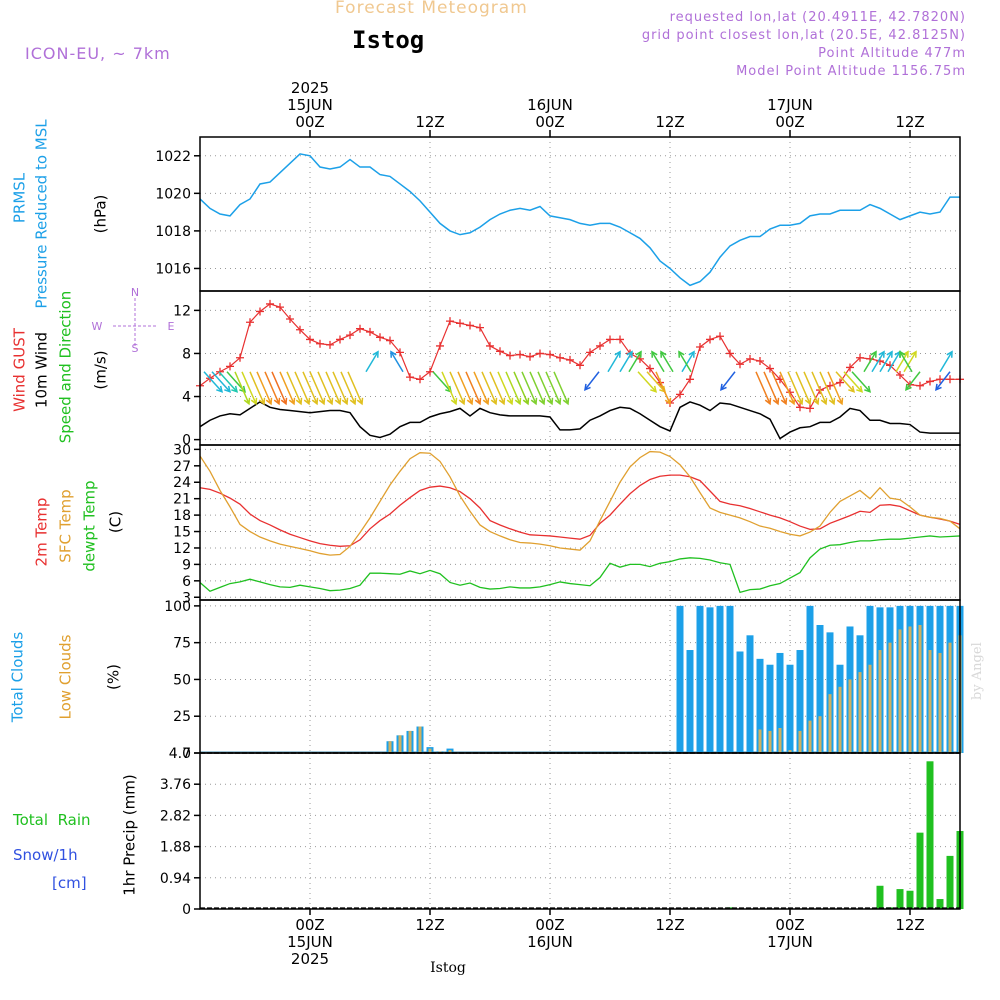  What do you see at coordinates (69, 883) in the screenshot?
I see `snow-unit-label: [cm]` at bounding box center [69, 883].